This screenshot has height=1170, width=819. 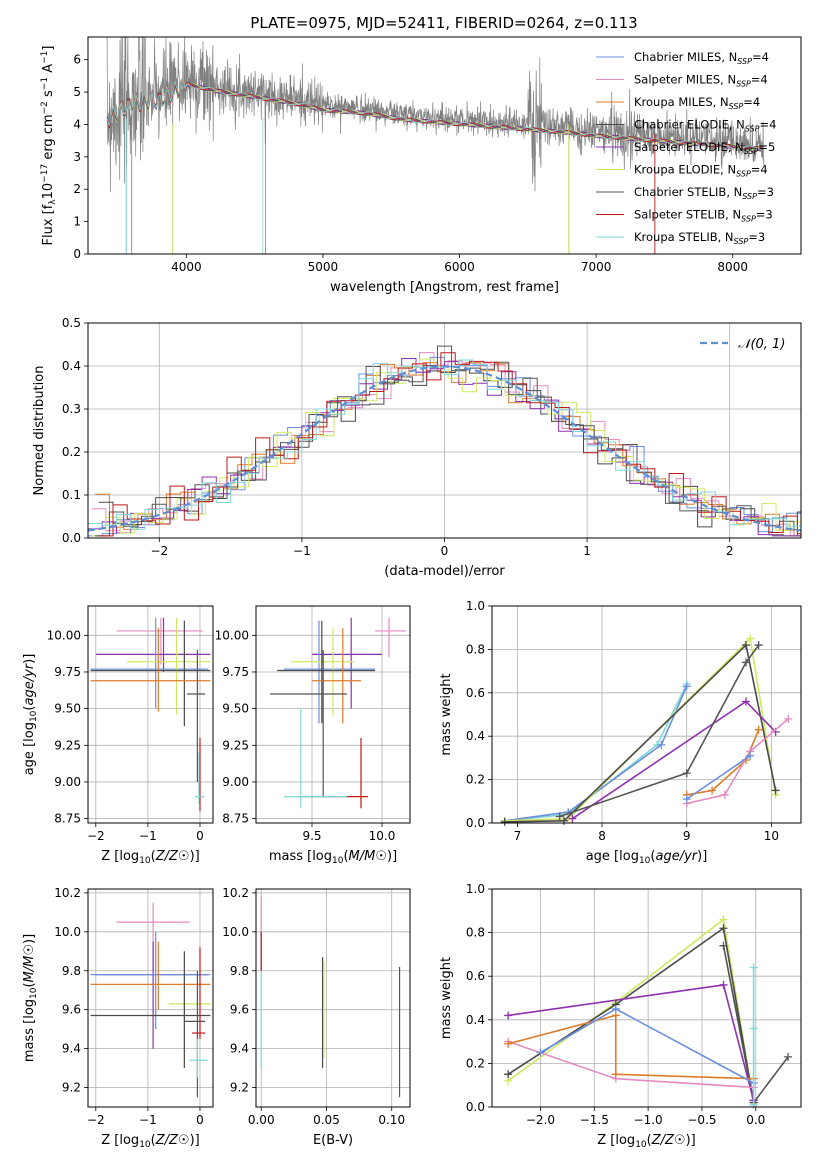 What do you see at coordinates (71, 1049) in the screenshot?
I see `y-tick-label: 9.4` at bounding box center [71, 1049].